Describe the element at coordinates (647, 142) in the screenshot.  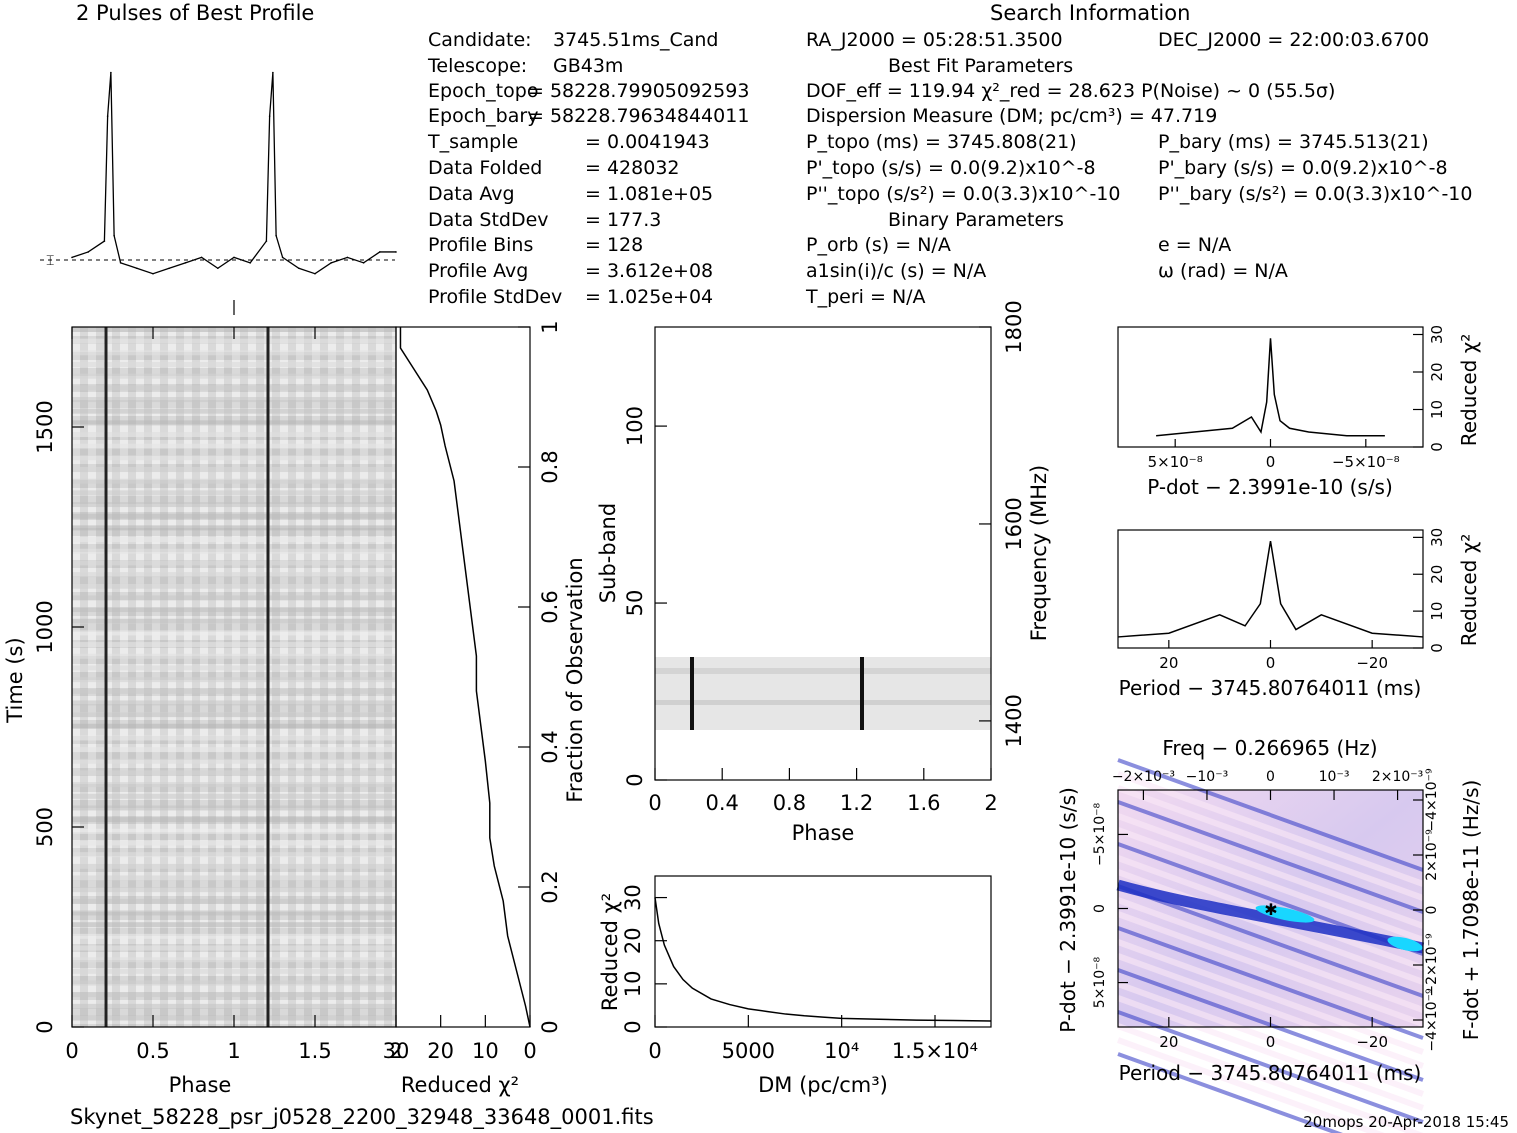
I see `info-tsample-value: = 0.0041943` at that location.